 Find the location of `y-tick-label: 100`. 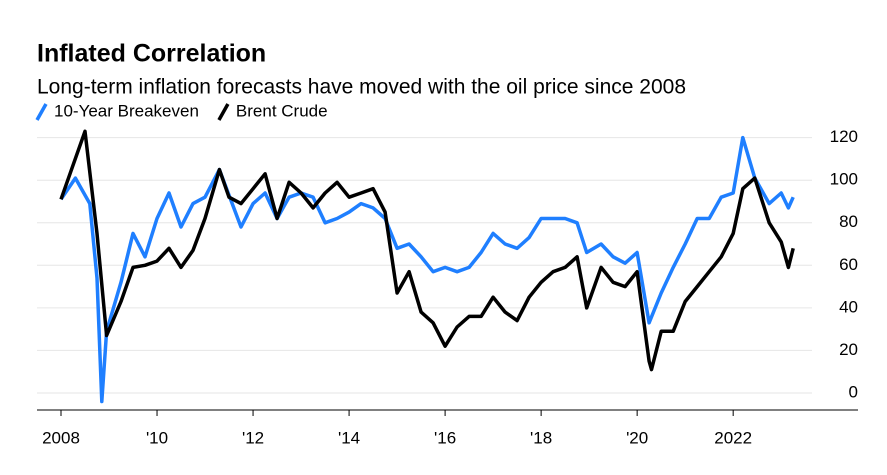

y-tick-label: 100 is located at coordinates (844, 179).